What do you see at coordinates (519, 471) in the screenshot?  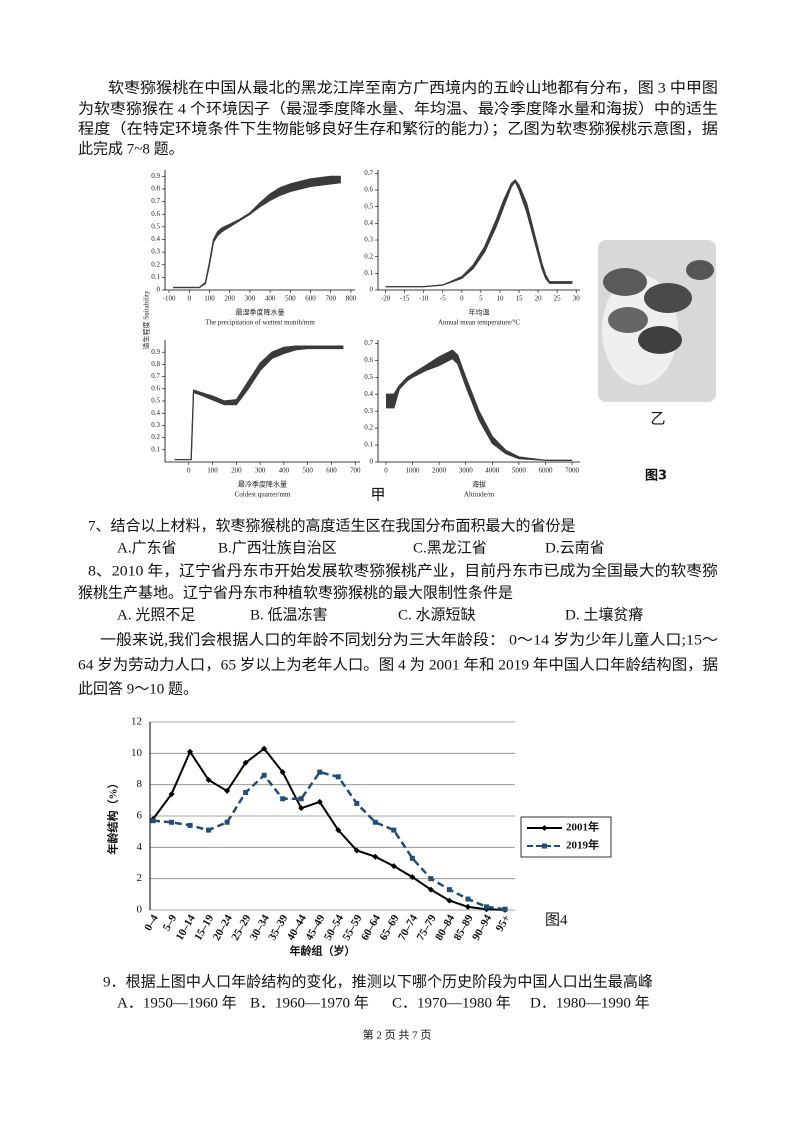 I see `x-tick-label: 5000` at bounding box center [519, 471].